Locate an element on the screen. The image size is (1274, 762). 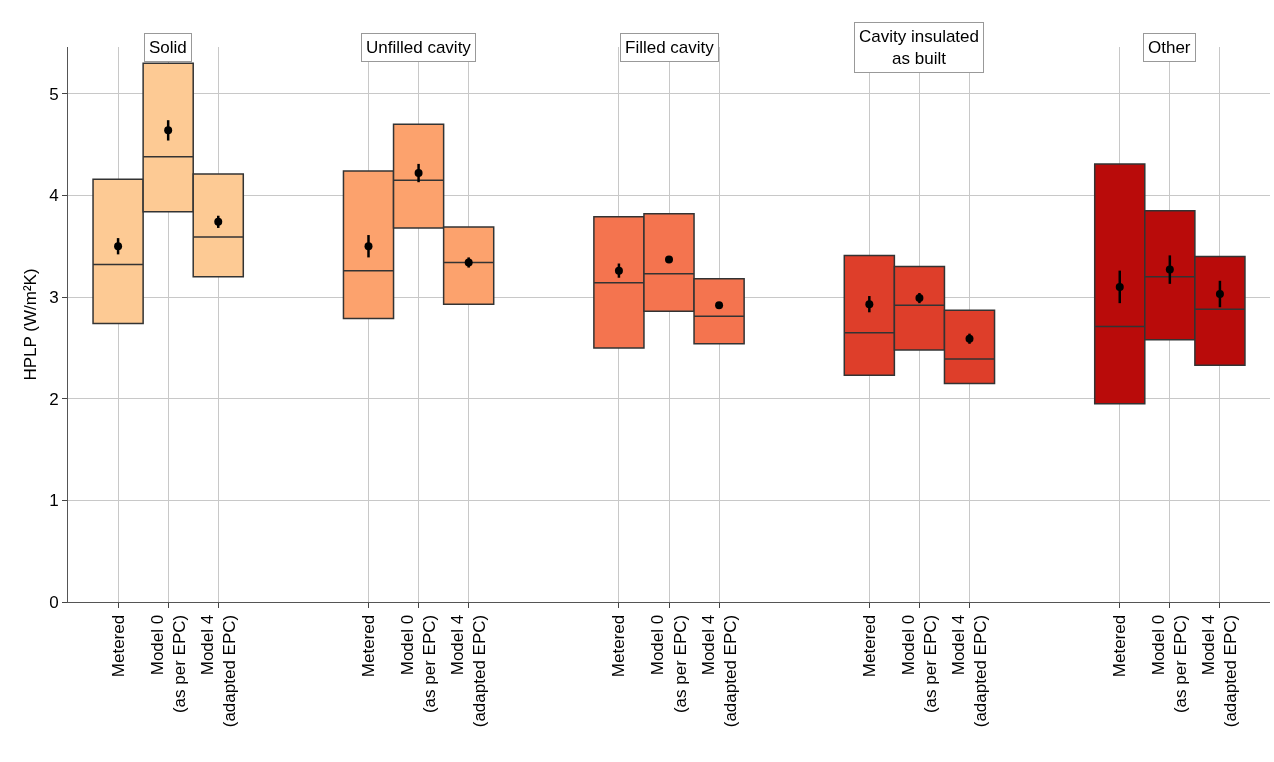
annotation: Filled cavity is located at coordinates (670, 47).